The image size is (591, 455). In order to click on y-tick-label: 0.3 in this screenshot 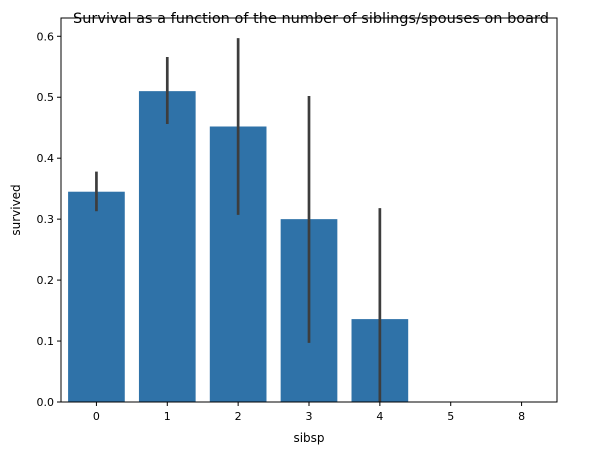, I will do `click(46, 219)`.